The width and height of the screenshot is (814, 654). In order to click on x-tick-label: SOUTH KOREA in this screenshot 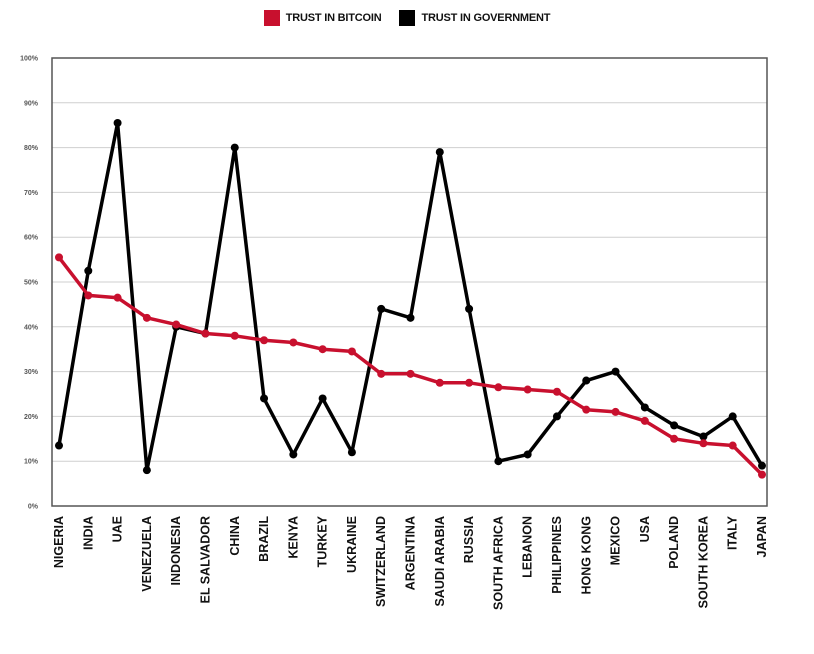, I will do `click(703, 562)`.